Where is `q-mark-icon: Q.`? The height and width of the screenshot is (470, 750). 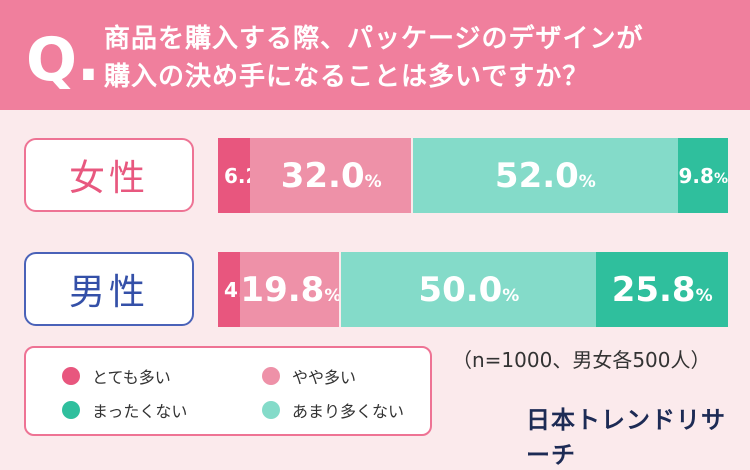
q-mark-icon: Q. is located at coordinates (61, 60).